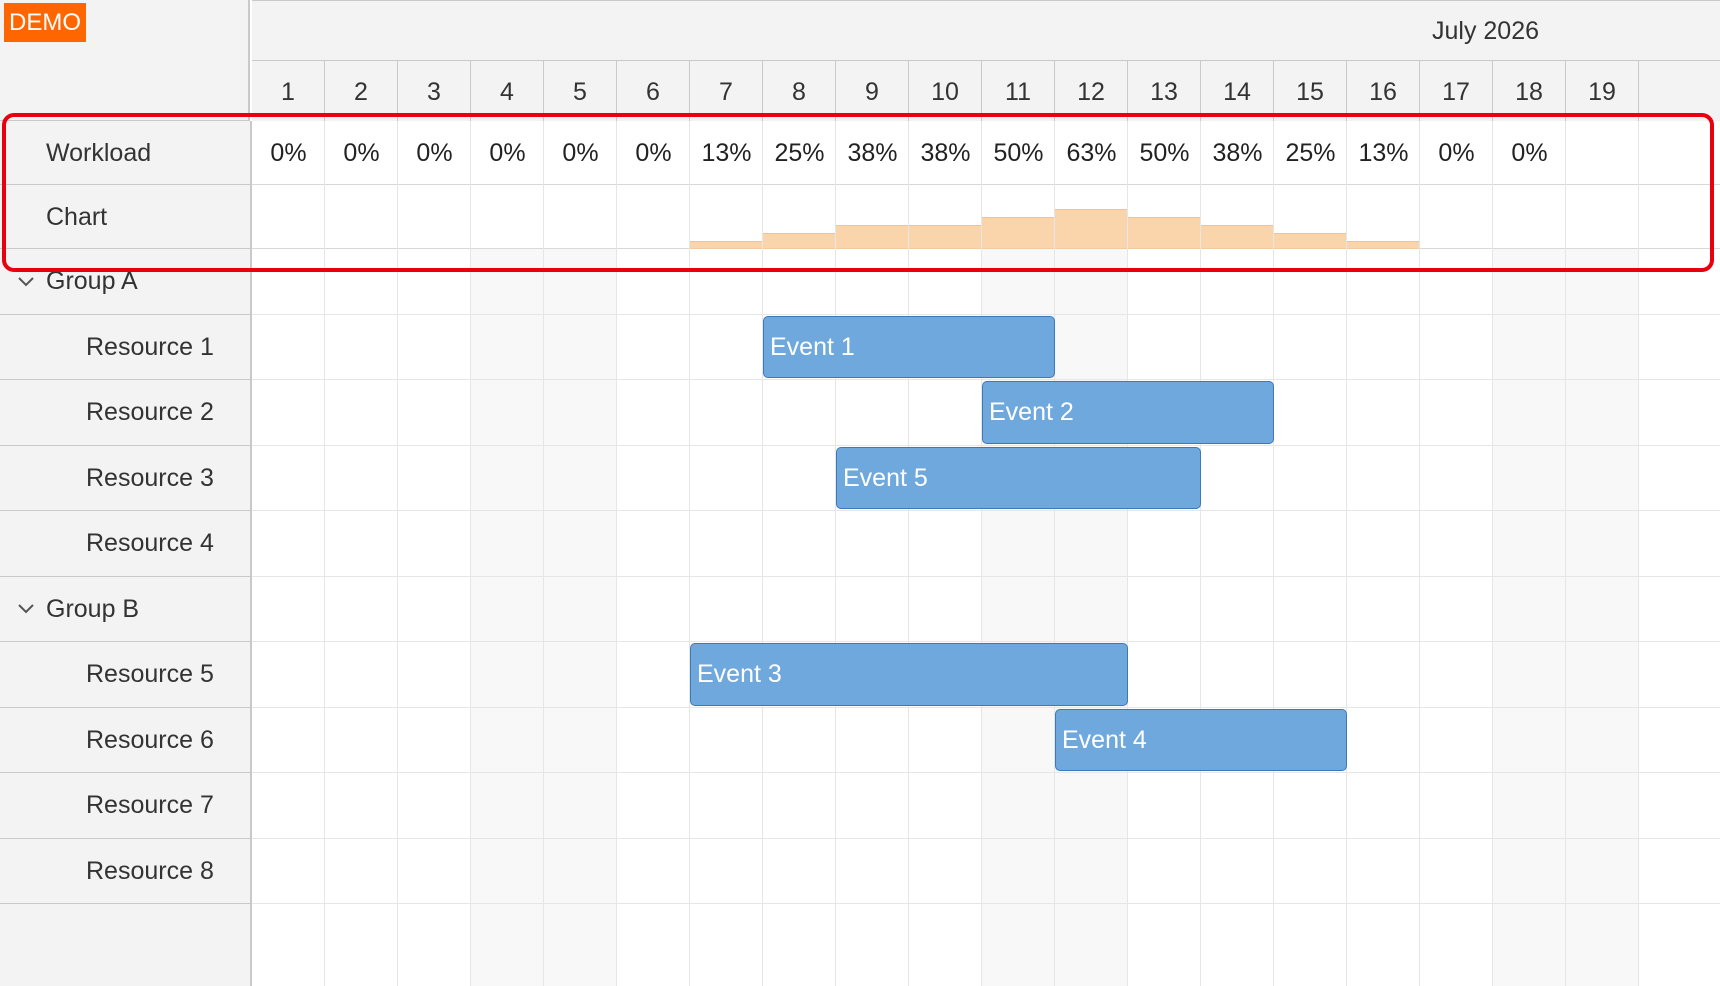 The height and width of the screenshot is (986, 1720). I want to click on day-header-cell: 19, so click(1602, 91).